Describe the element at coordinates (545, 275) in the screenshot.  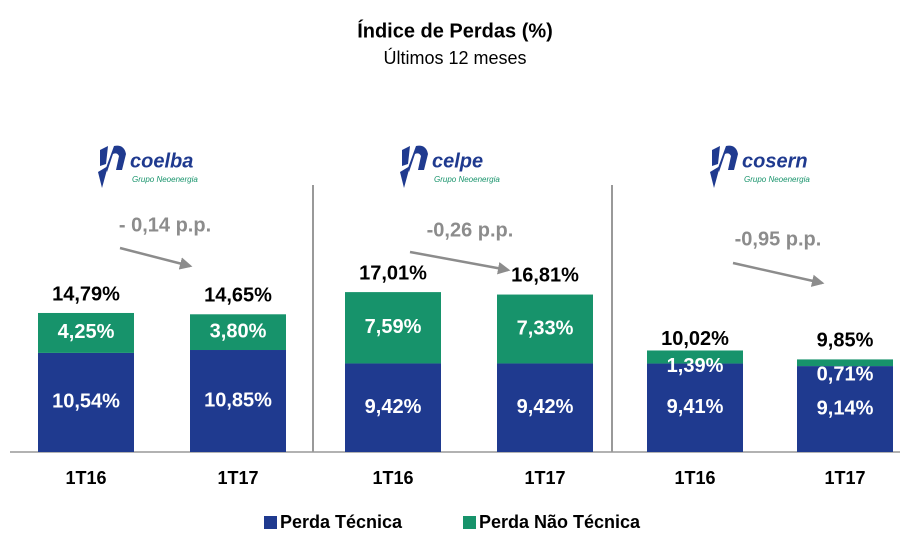
I see `total-label: 16,81%` at that location.